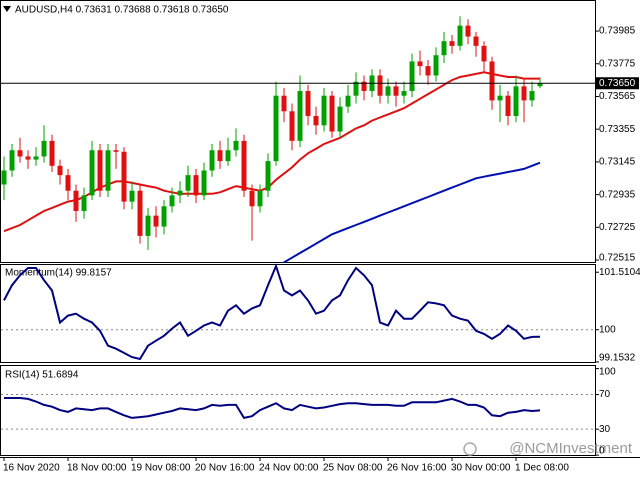  Describe the element at coordinates (617, 227) in the screenshot. I see `y-tick-label: 0.72725` at that location.